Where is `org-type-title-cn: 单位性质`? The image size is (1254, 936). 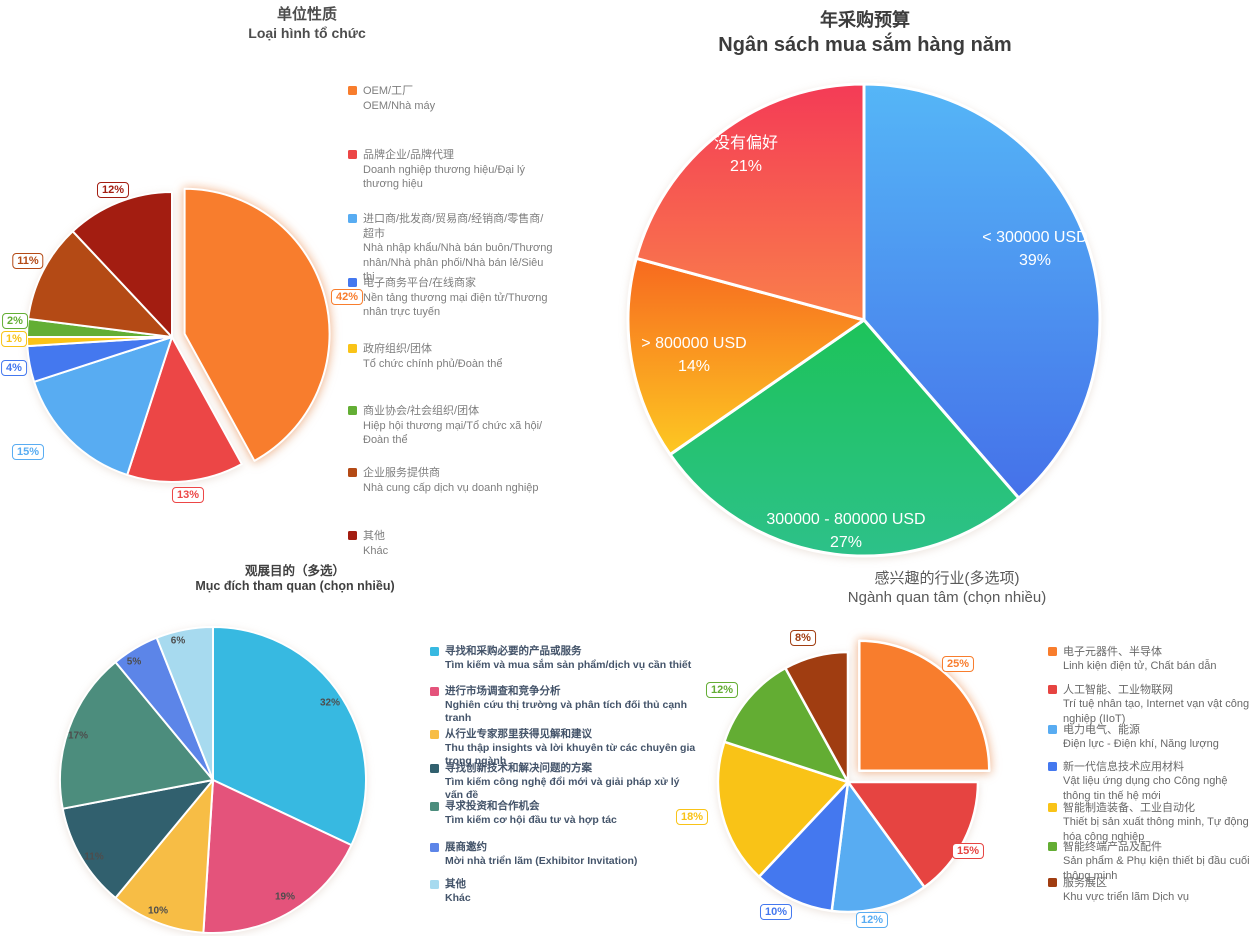
org-type-title-cn: 单位性质 is located at coordinates (306, 14).